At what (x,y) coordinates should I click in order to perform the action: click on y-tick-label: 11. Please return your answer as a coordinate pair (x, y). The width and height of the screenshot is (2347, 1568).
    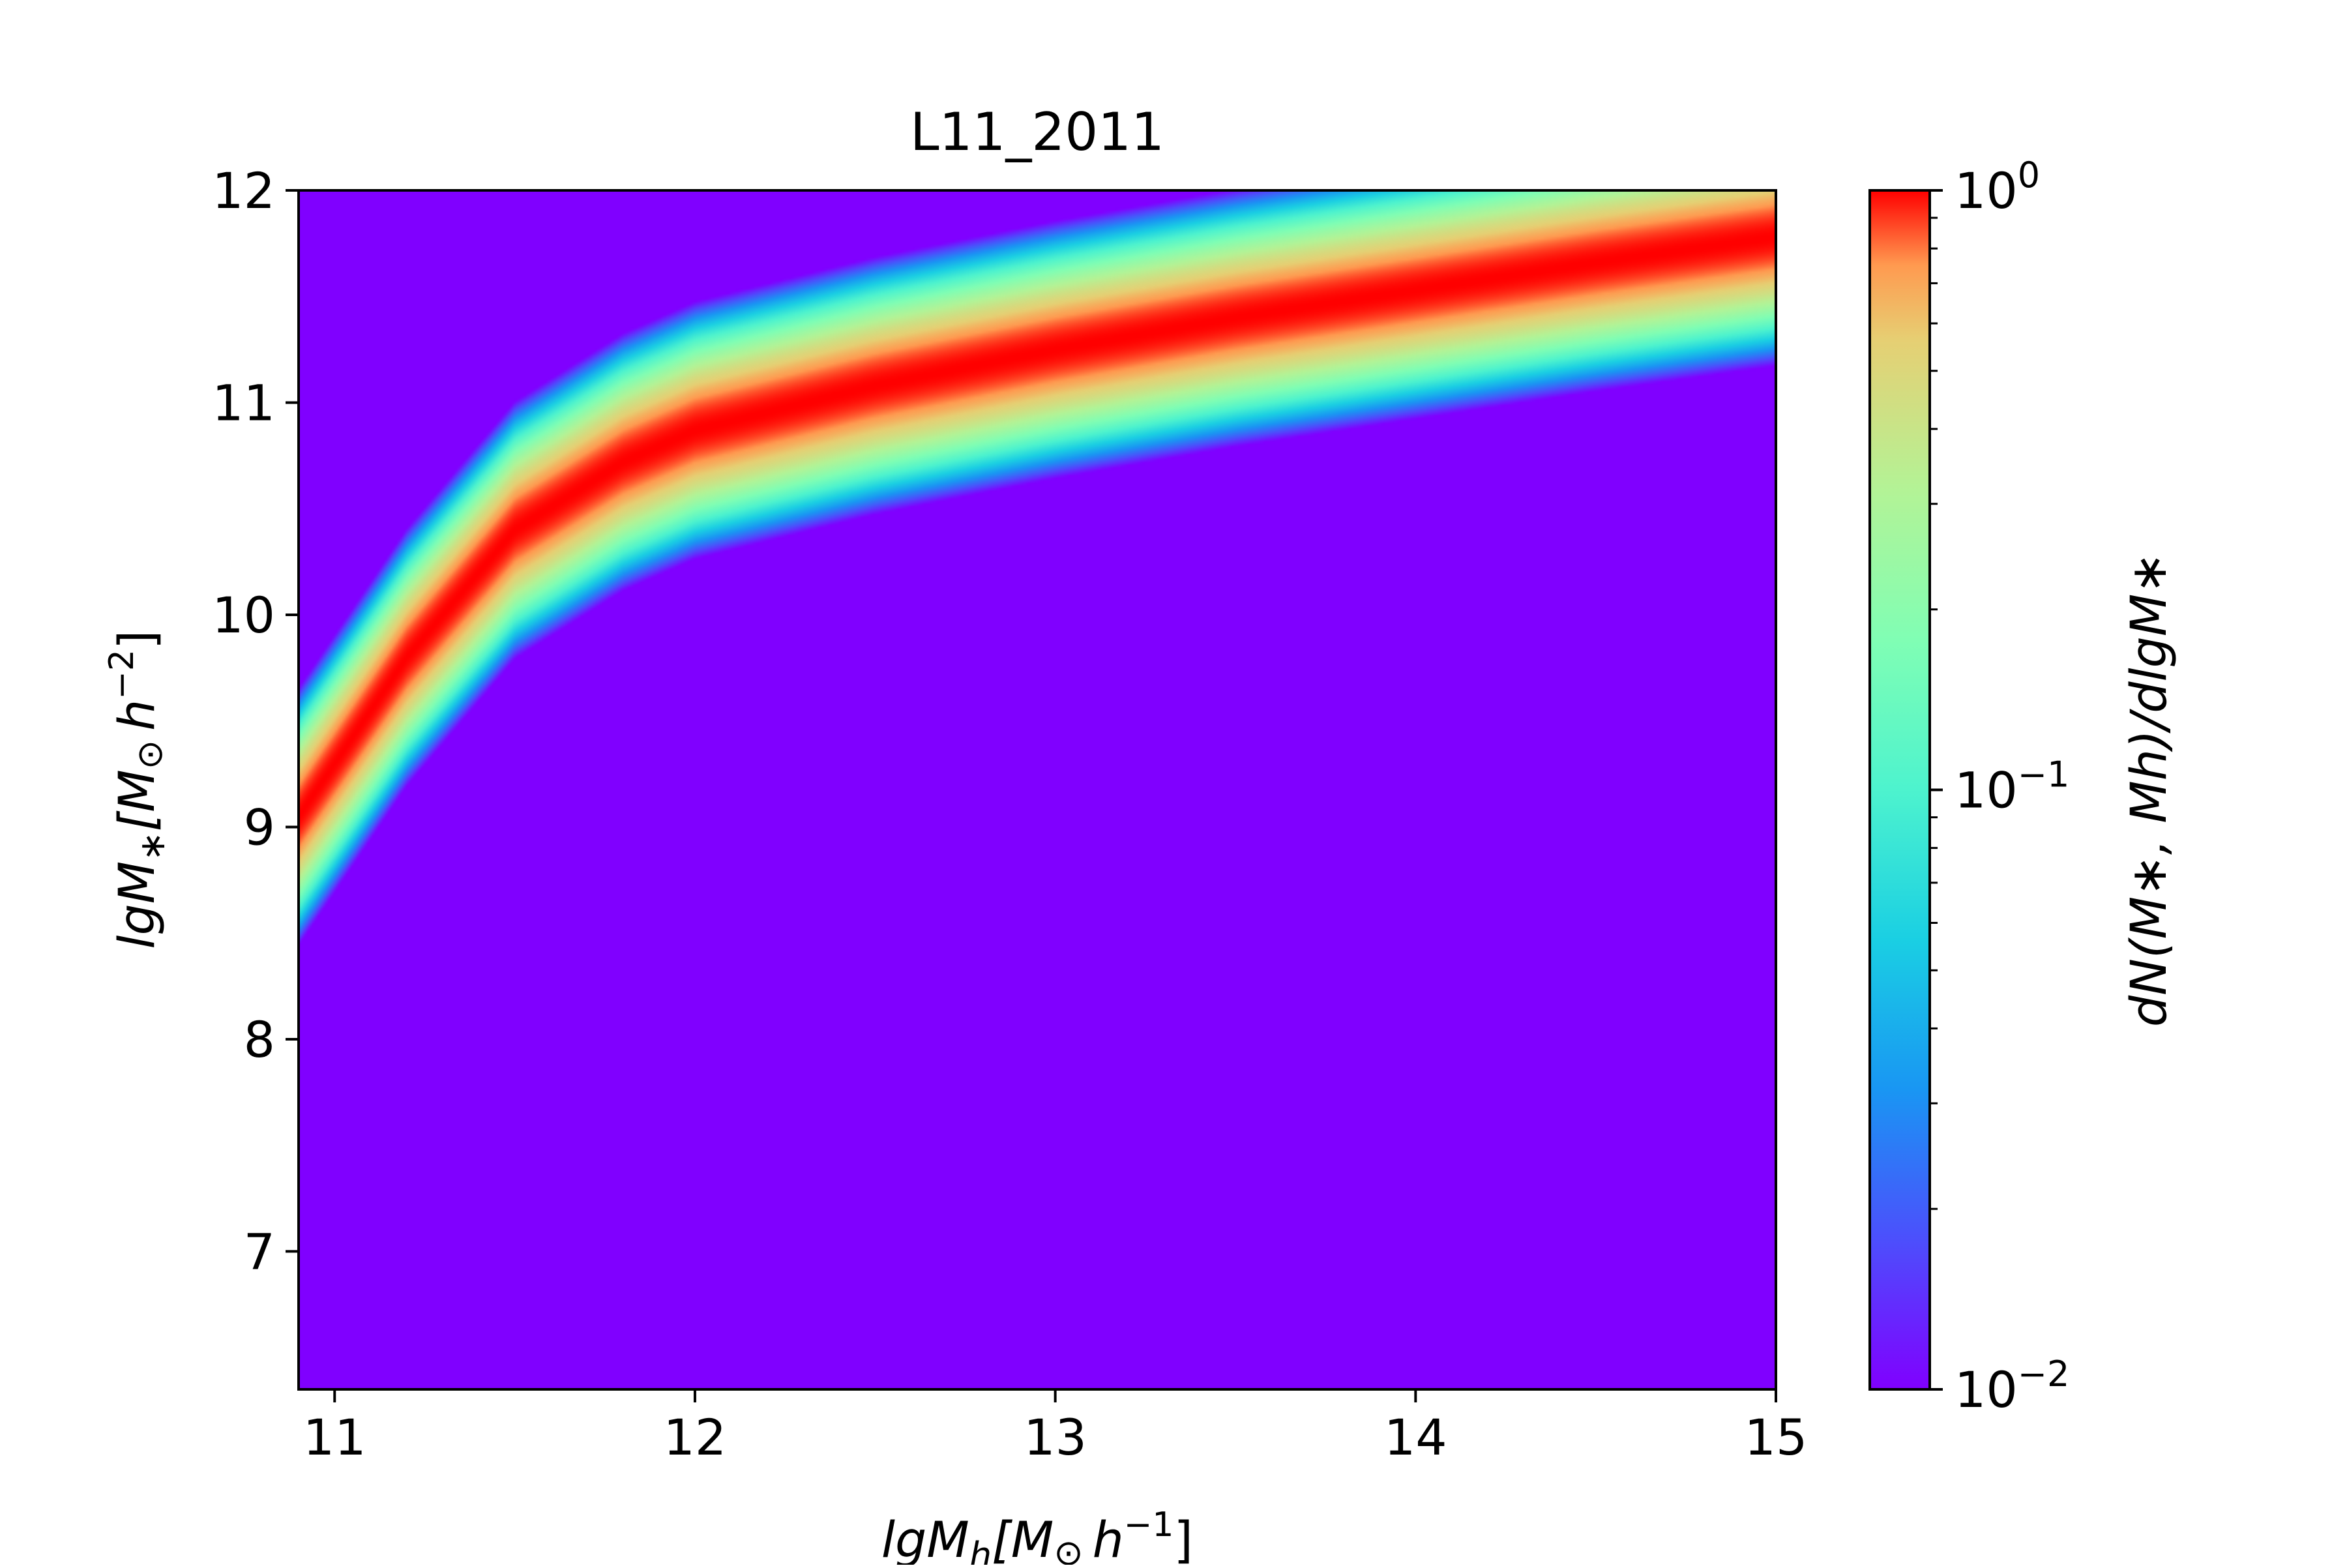
    Looking at the image, I should click on (243, 403).